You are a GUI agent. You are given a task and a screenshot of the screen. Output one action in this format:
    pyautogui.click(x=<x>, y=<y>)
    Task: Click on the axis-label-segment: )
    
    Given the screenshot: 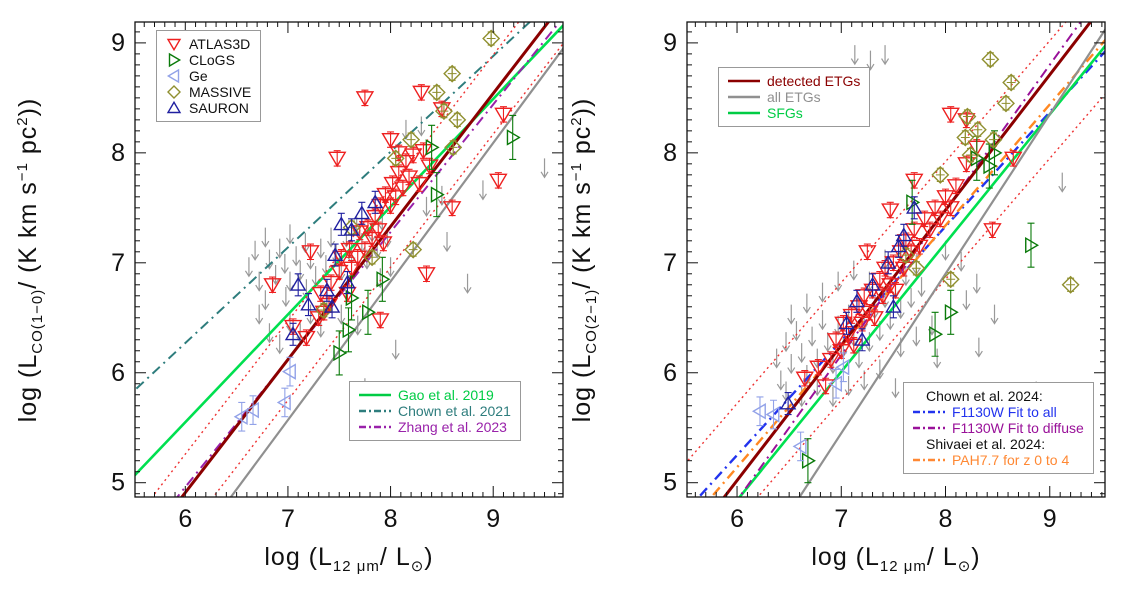 What is the action you would take?
    pyautogui.click(x=976, y=557)
    